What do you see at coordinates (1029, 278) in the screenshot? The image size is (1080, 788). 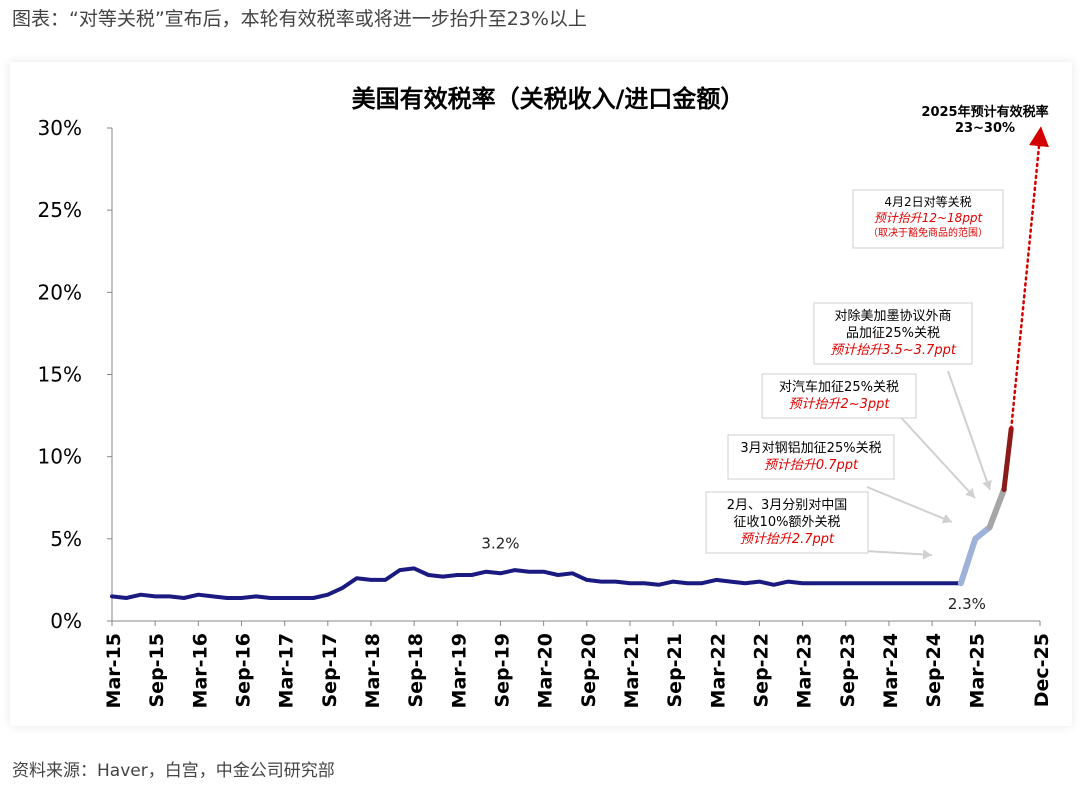 I see `series-projection` at bounding box center [1029, 278].